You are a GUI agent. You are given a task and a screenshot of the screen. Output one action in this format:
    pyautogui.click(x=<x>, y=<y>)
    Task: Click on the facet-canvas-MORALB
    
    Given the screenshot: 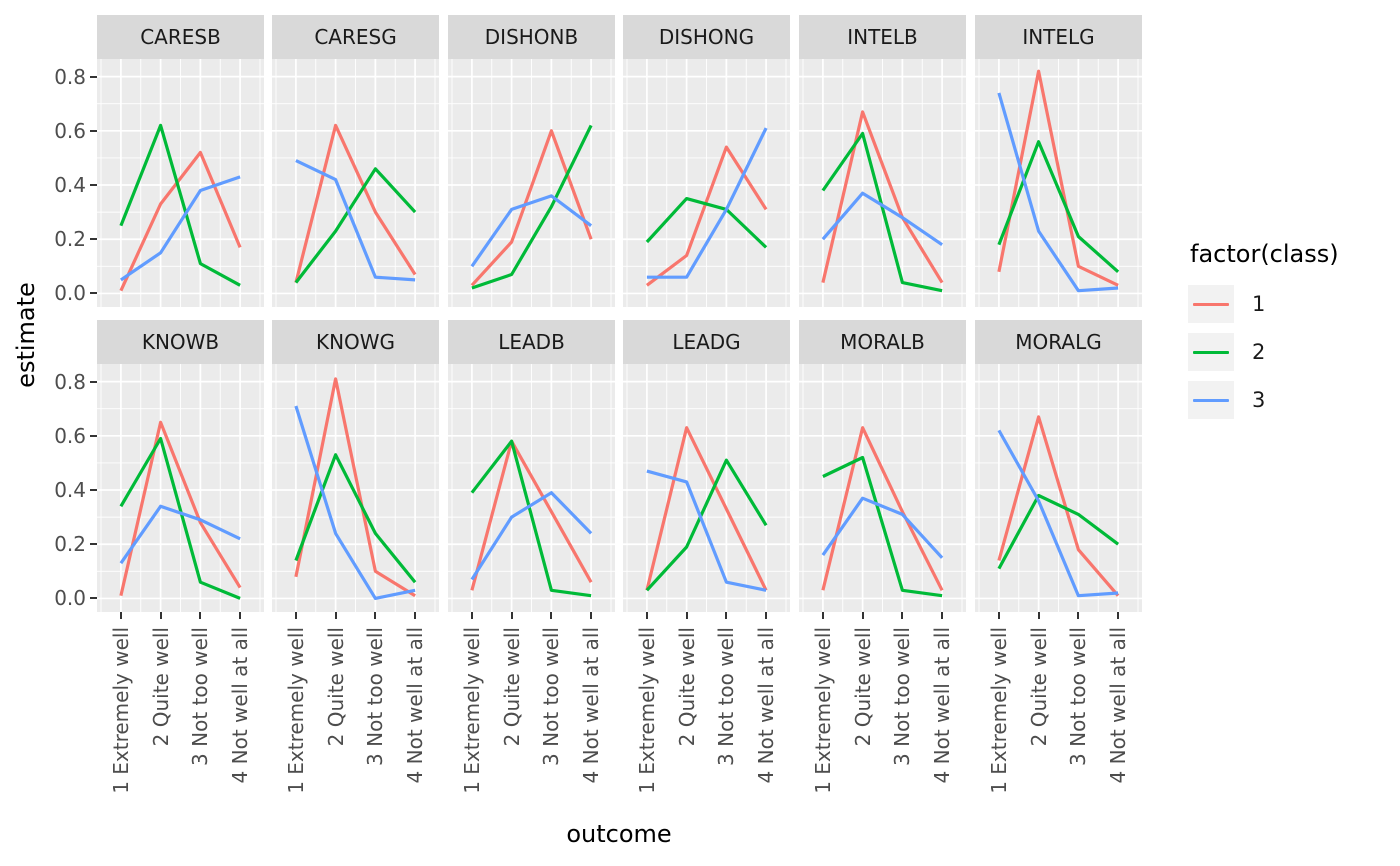 What is the action you would take?
    pyautogui.click(x=882, y=488)
    